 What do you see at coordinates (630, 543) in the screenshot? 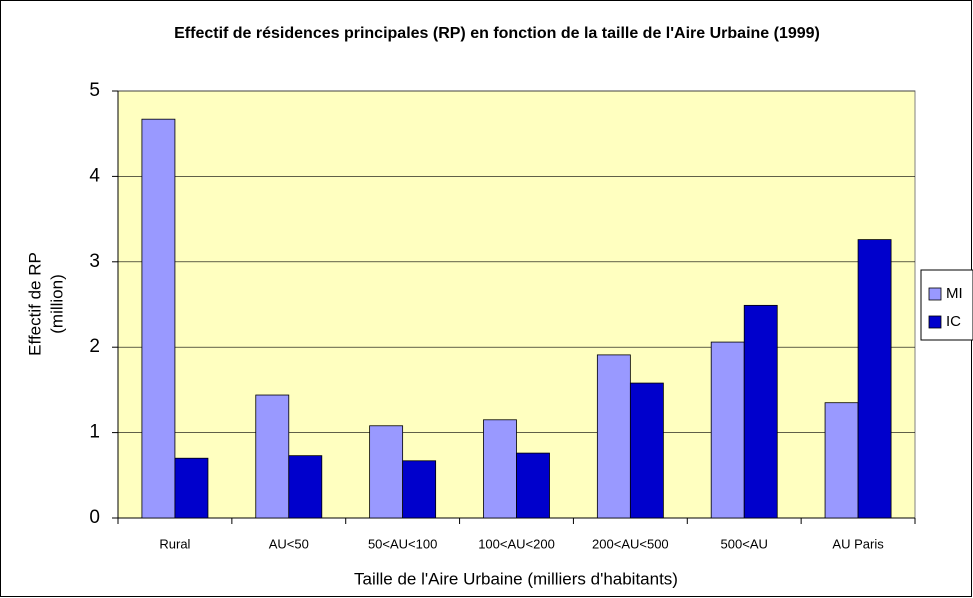
I see `x-tick-label: 200<AU<500` at bounding box center [630, 543].